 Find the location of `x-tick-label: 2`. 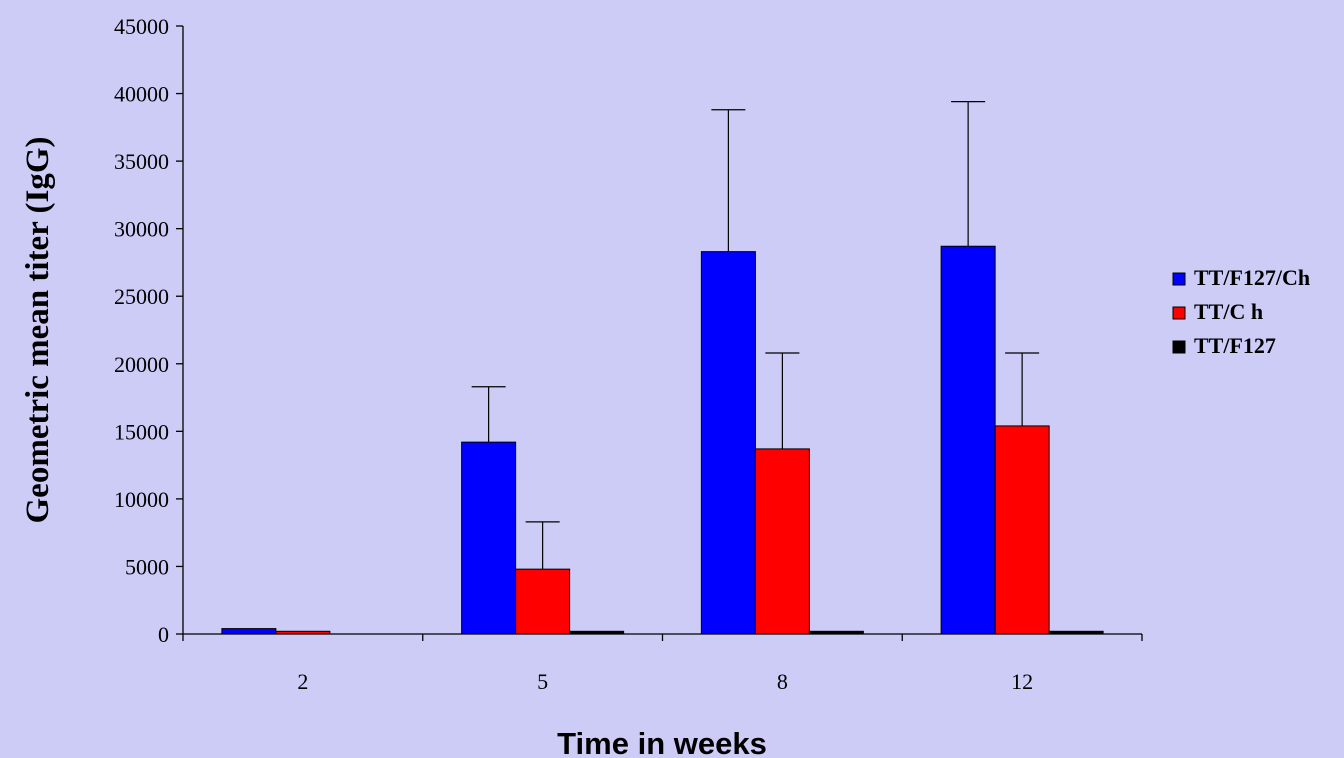

x-tick-label: 2 is located at coordinates (302, 681).